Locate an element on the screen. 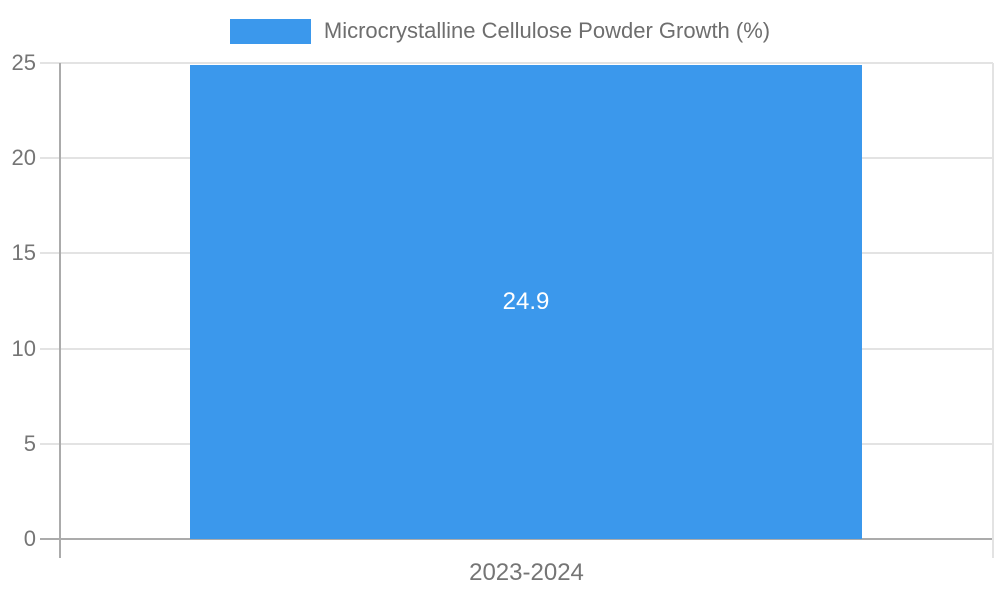  y-tick-label: 25 is located at coordinates (23, 62).